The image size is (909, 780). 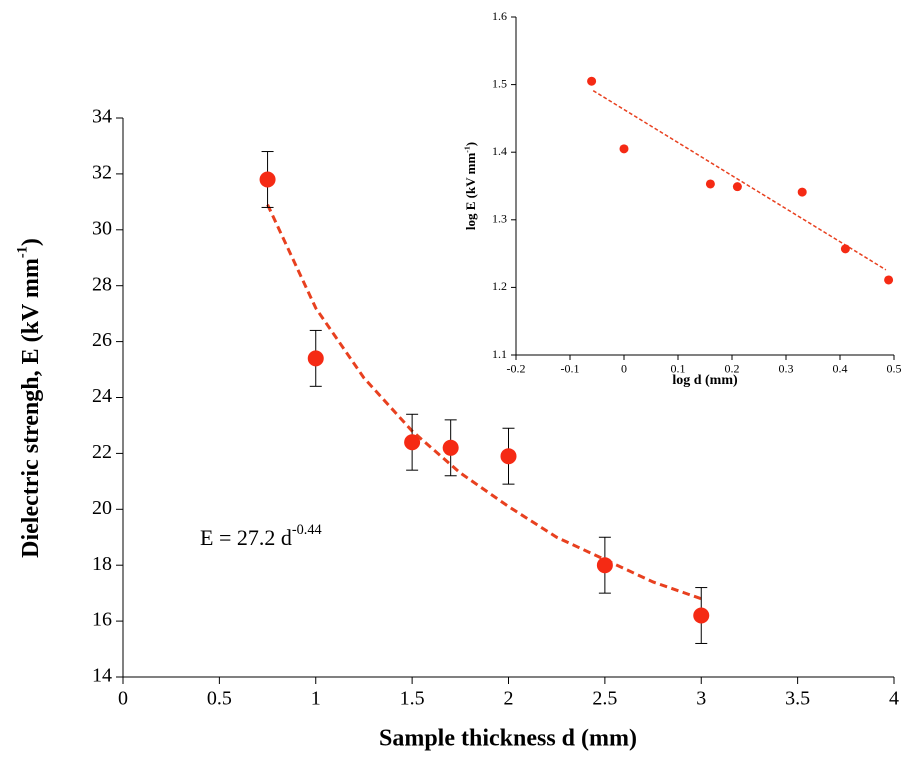 I want to click on y-tick-label: 1.3, so click(x=499, y=219).